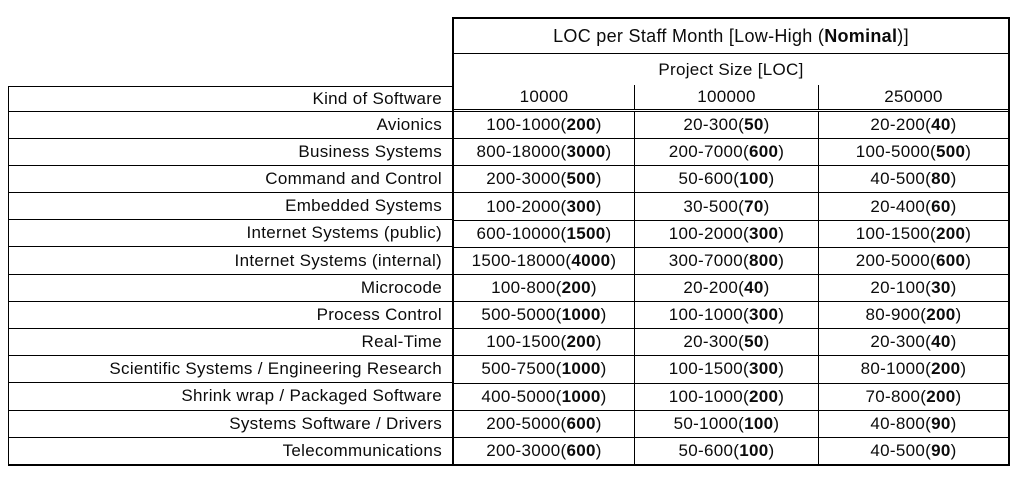  I want to click on row-label: Microcode, so click(230, 287).